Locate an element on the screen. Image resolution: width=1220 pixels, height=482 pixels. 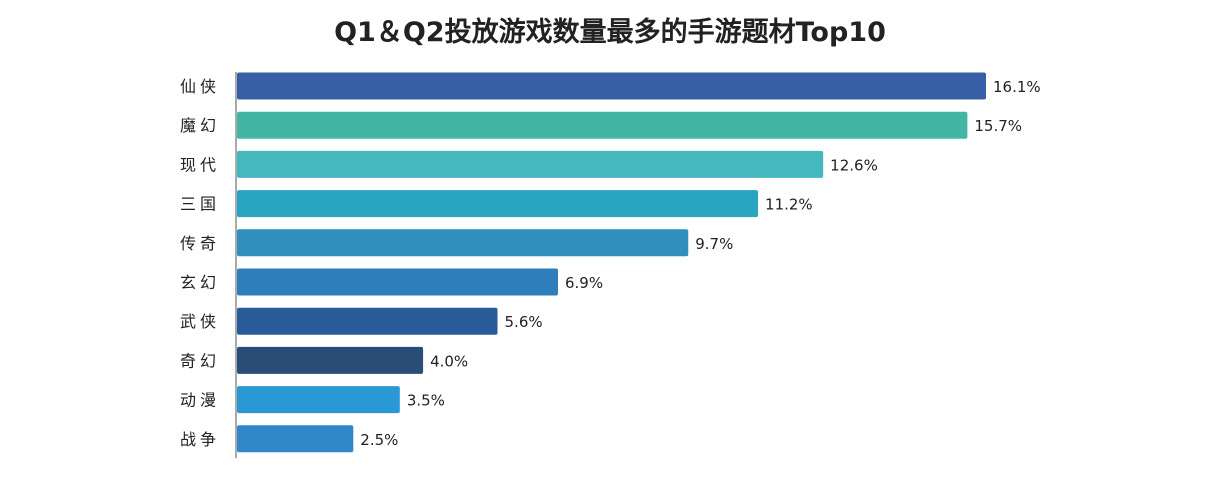
category-label: 武侠 is located at coordinates (200, 321).